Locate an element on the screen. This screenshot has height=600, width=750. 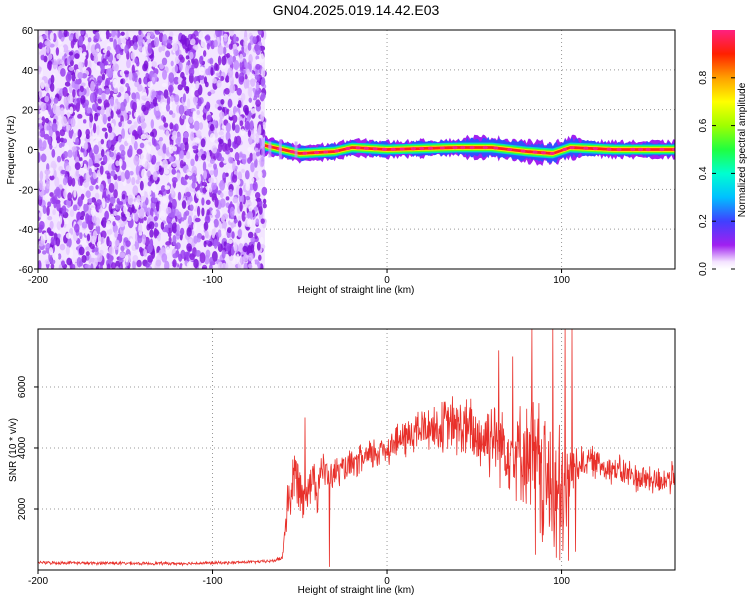
snr-x-axis-label: Height of straight line (km) is located at coordinates (356, 590).